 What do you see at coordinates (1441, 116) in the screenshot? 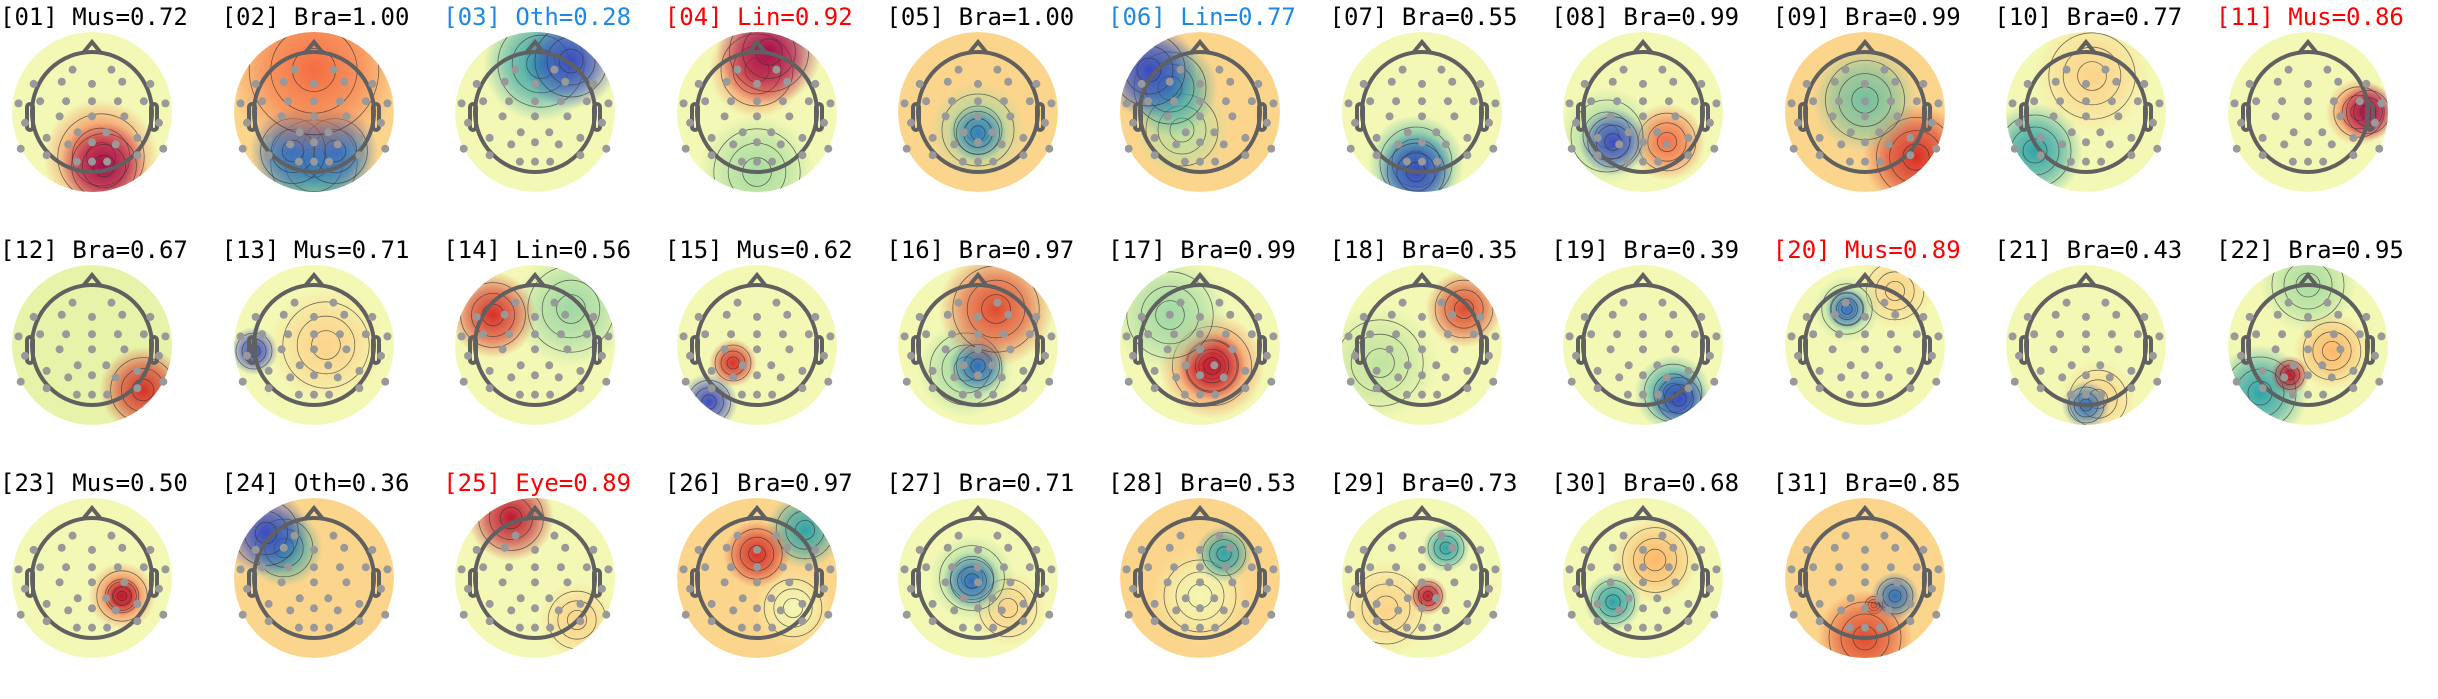
I see `topomap-component: [07] Bra=0.55` at bounding box center [1441, 116].